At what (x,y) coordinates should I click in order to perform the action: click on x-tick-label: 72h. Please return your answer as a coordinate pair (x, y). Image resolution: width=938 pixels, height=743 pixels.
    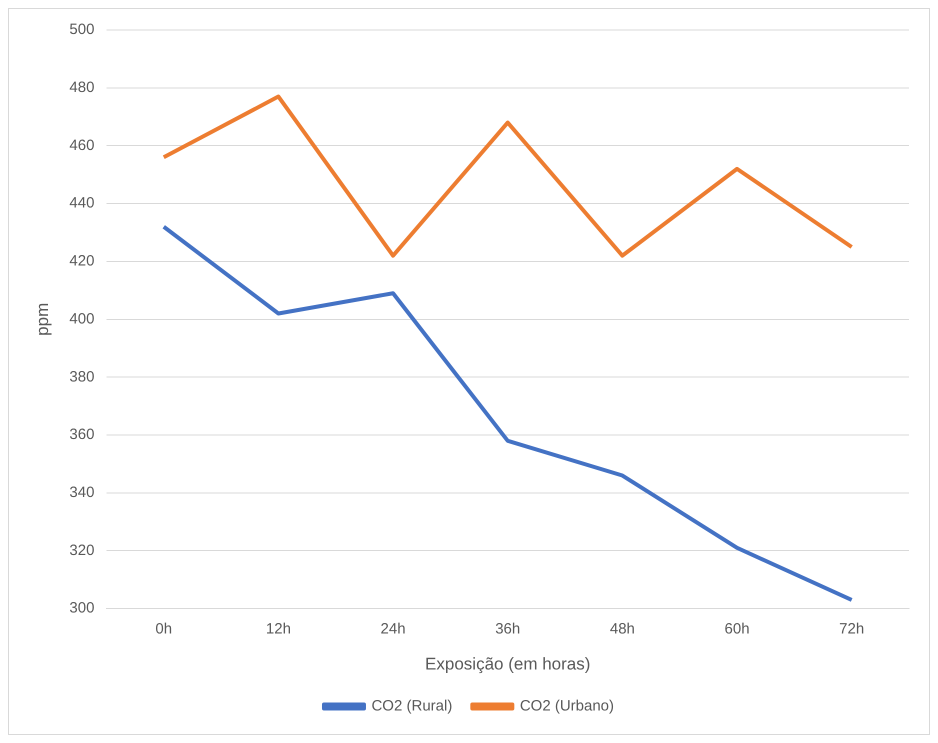
    Looking at the image, I should click on (851, 629).